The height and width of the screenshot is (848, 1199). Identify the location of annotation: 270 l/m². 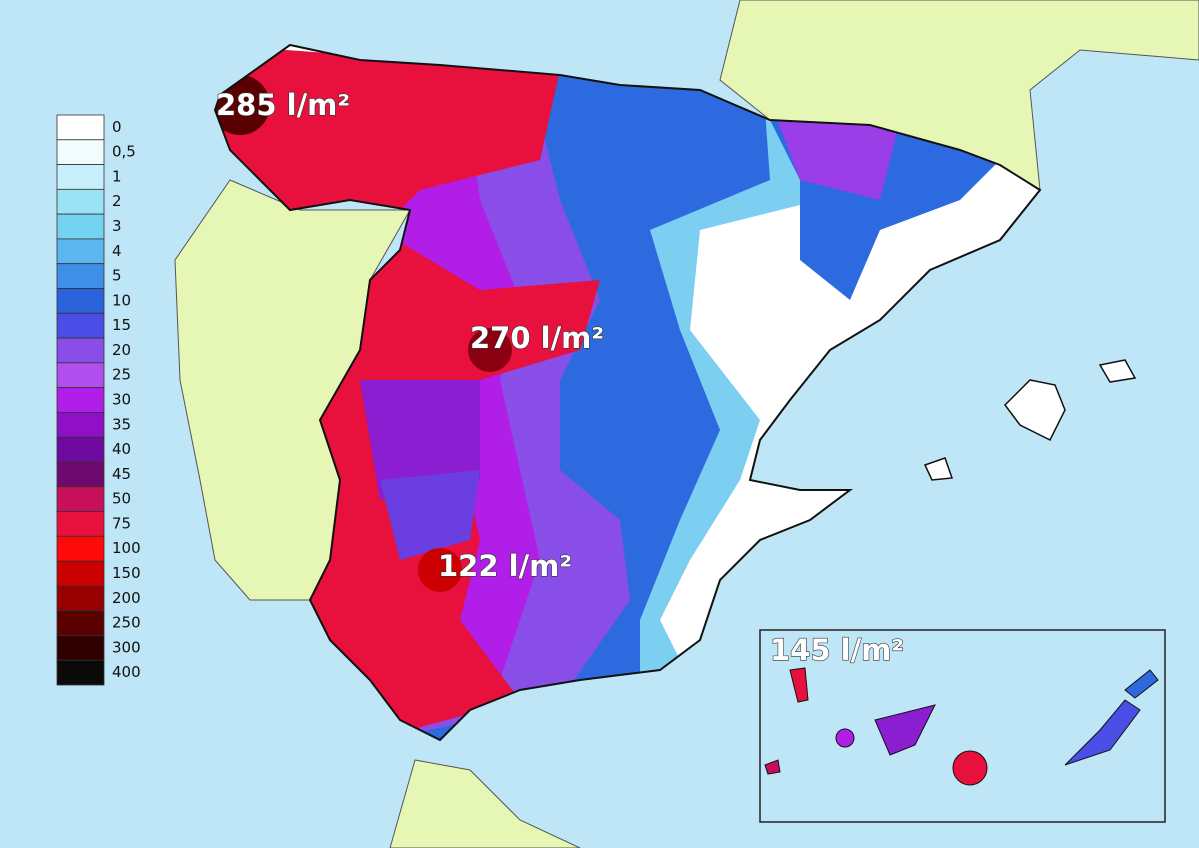
(537, 338).